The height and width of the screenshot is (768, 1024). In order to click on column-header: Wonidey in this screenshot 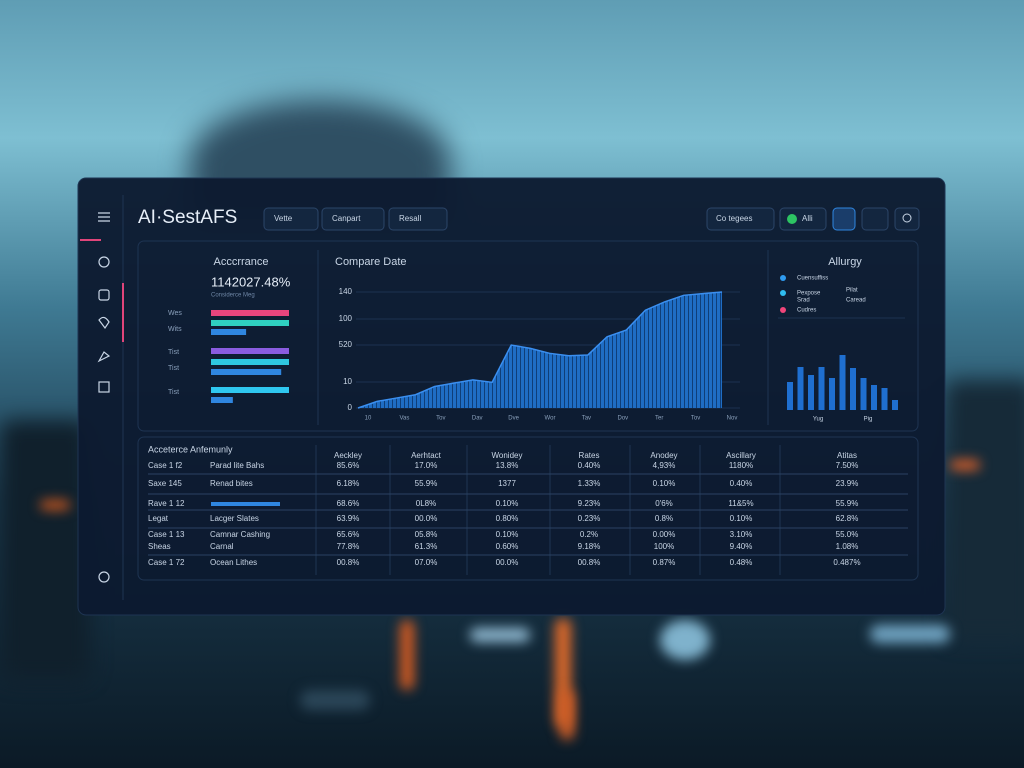, I will do `click(507, 455)`.